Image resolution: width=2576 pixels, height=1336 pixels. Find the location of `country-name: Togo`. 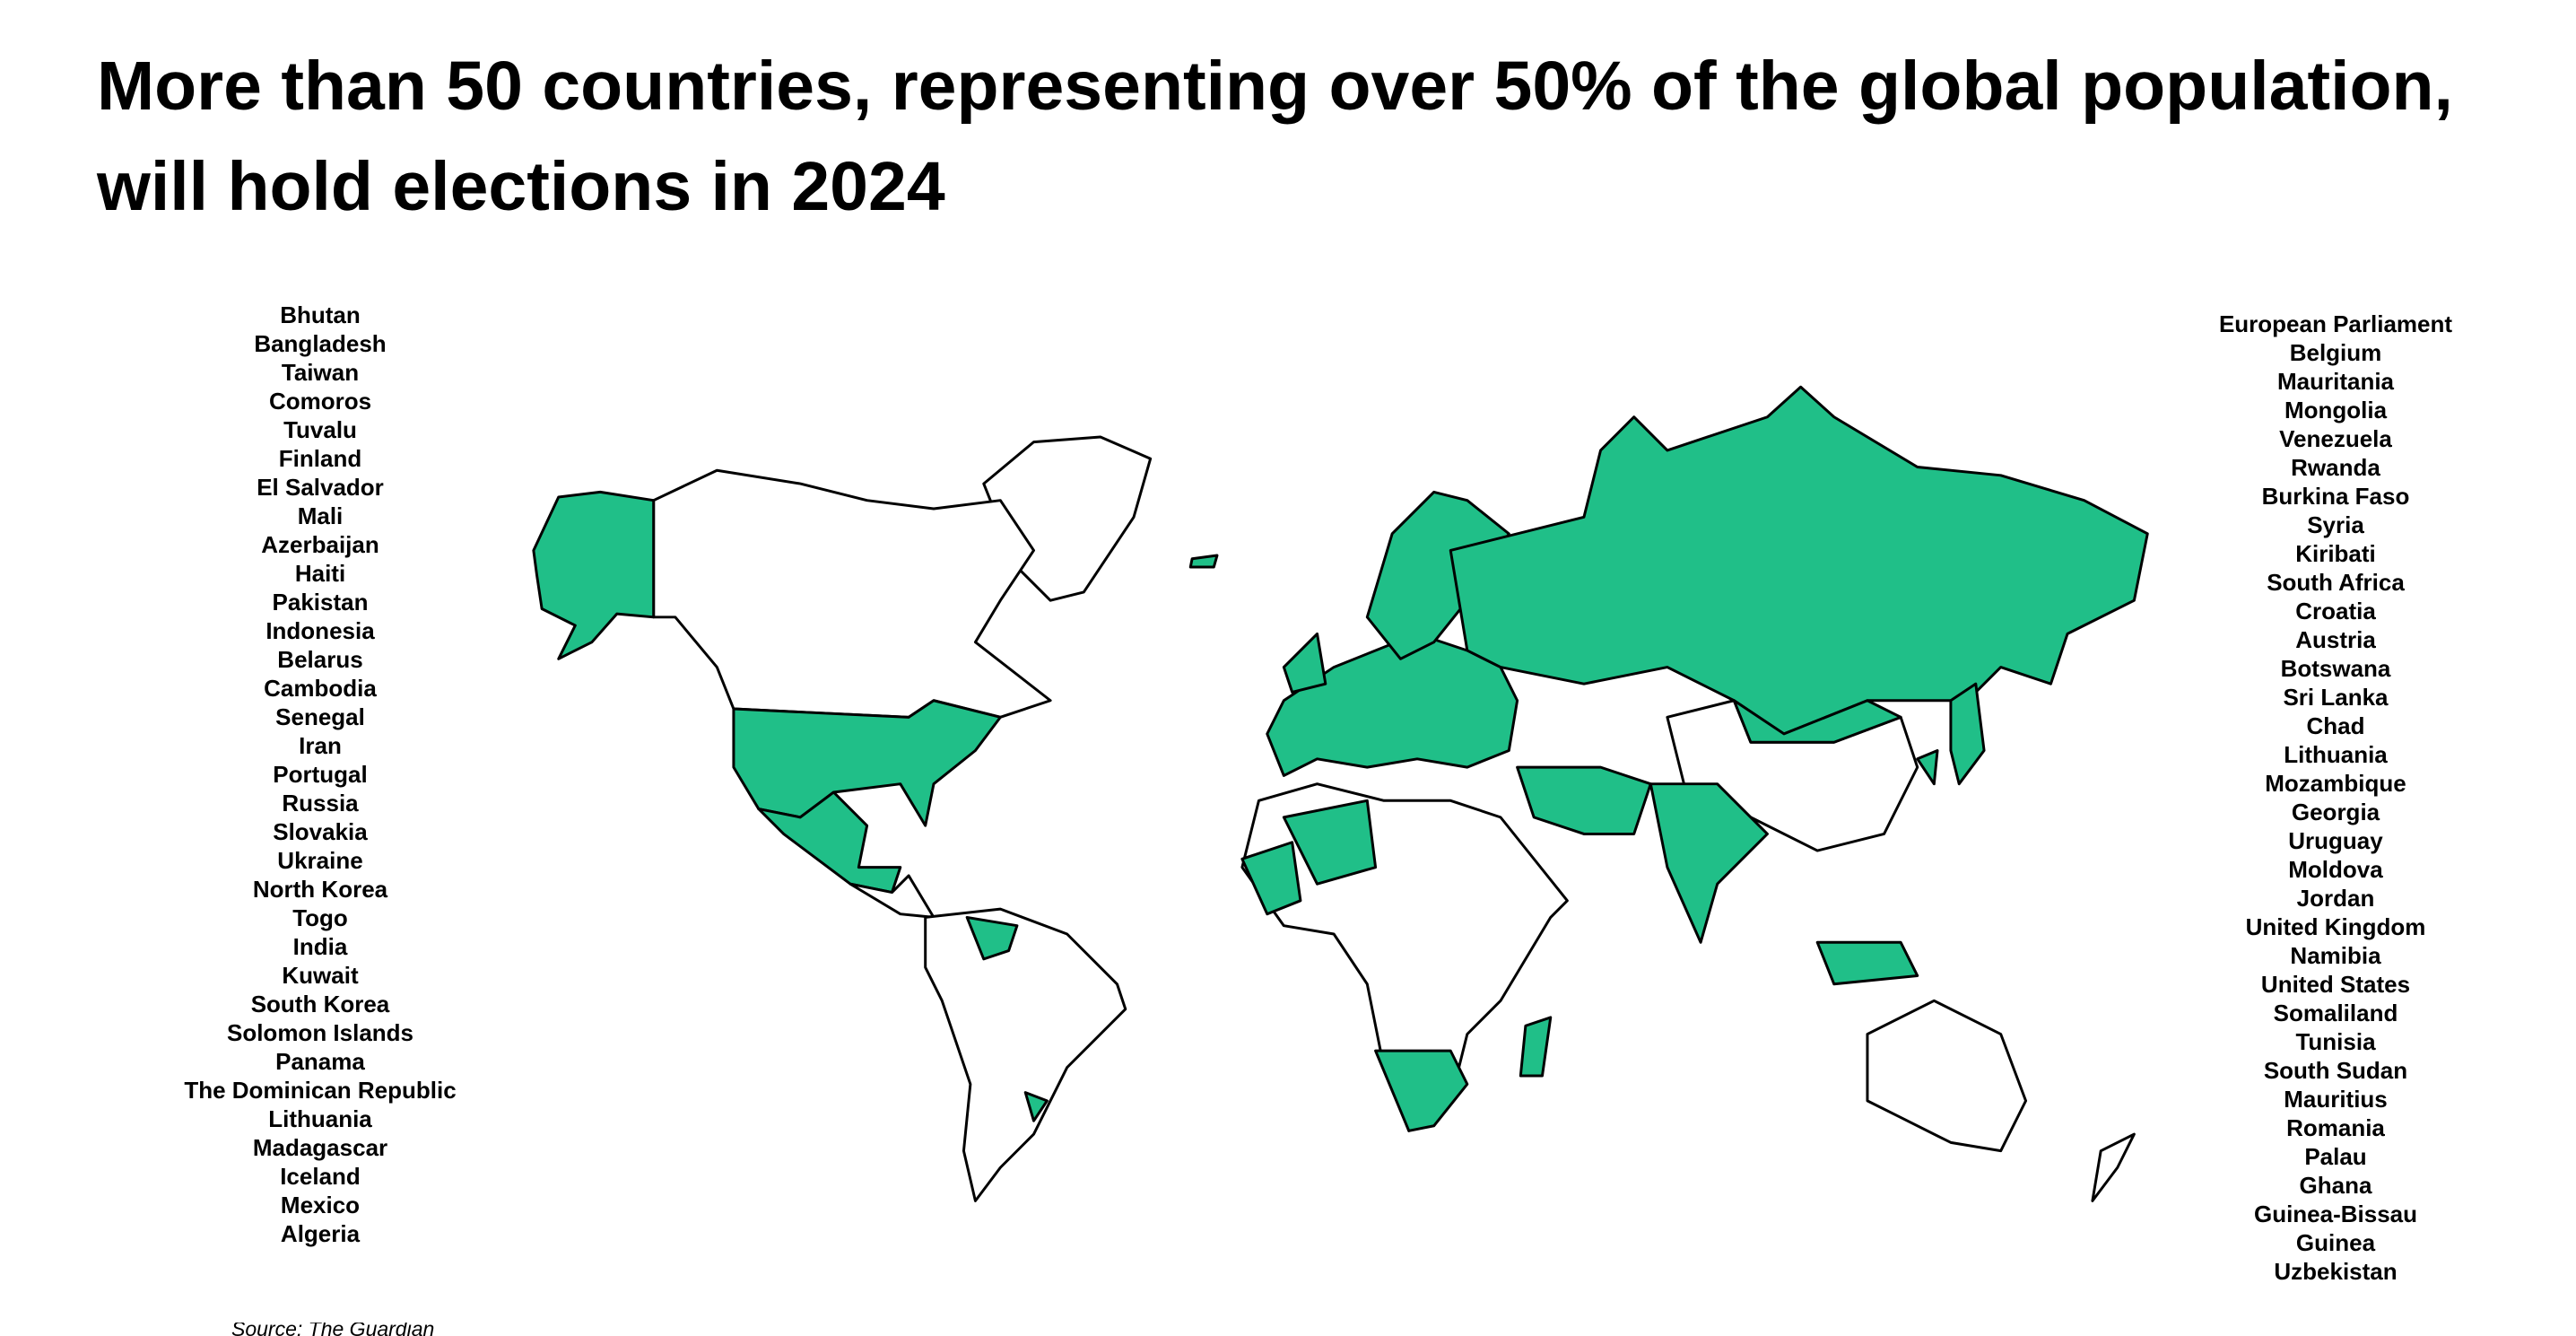

country-name: Togo is located at coordinates (320, 917).